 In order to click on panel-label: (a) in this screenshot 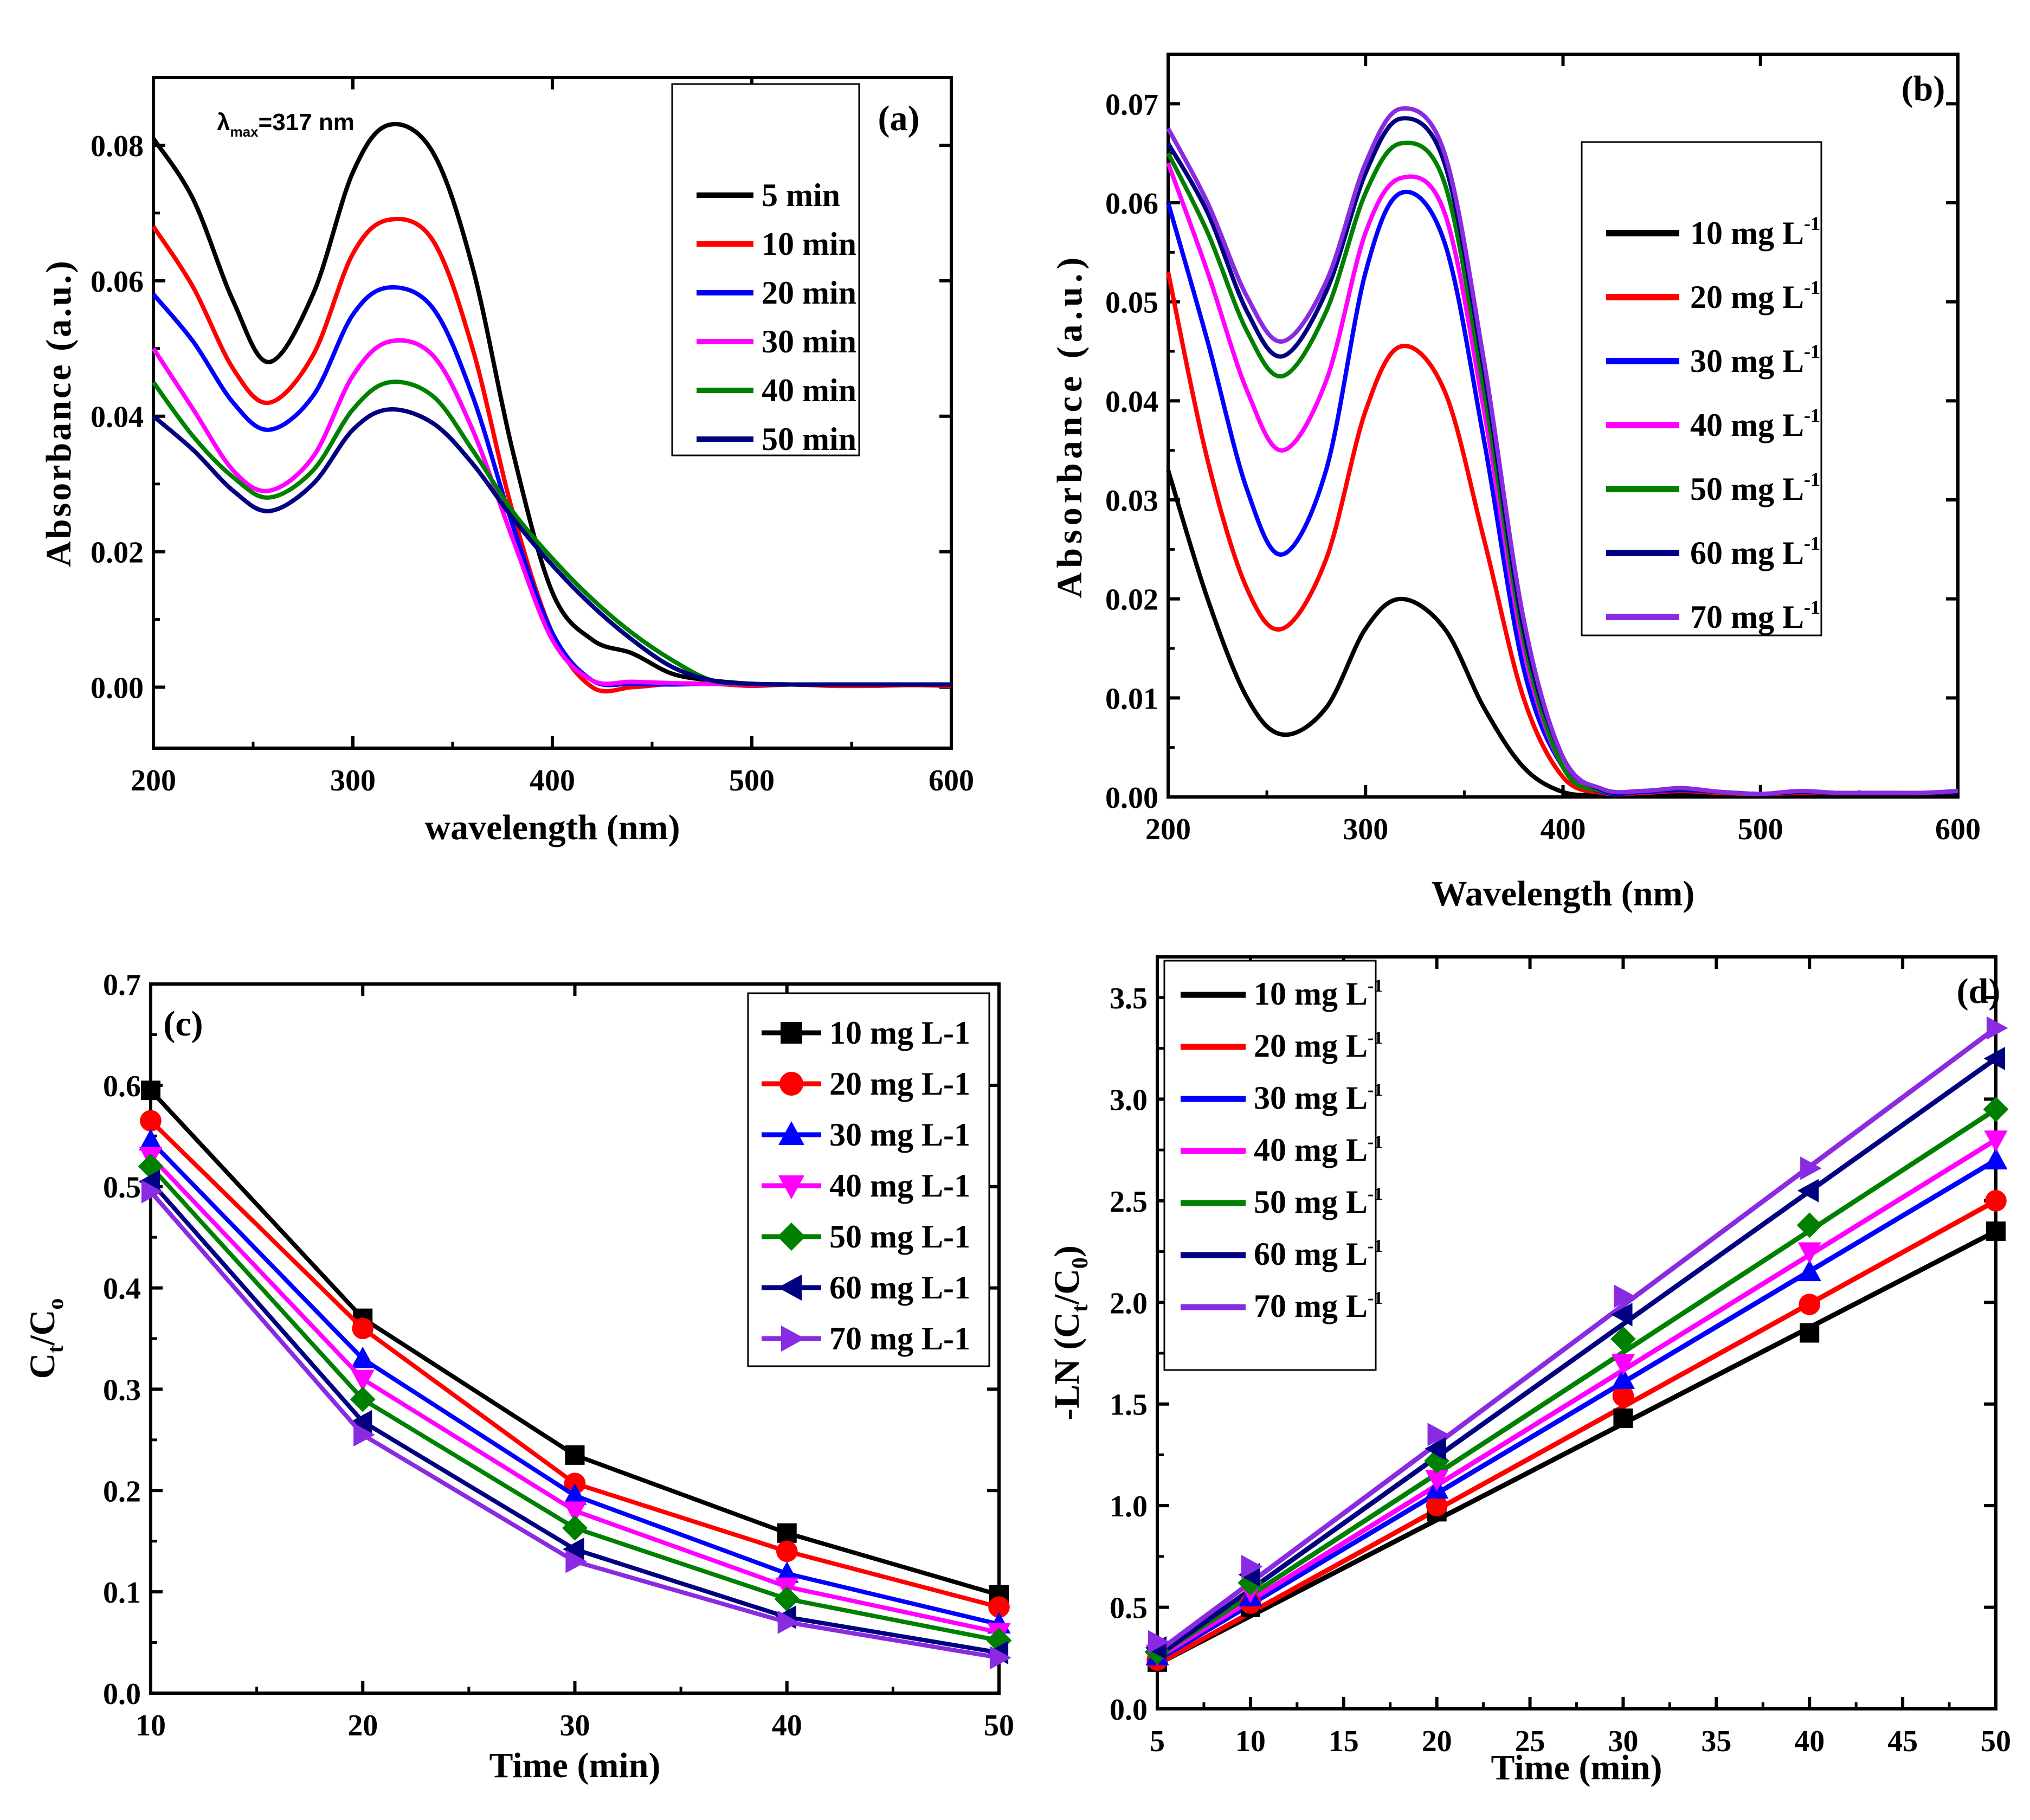, I will do `click(899, 118)`.